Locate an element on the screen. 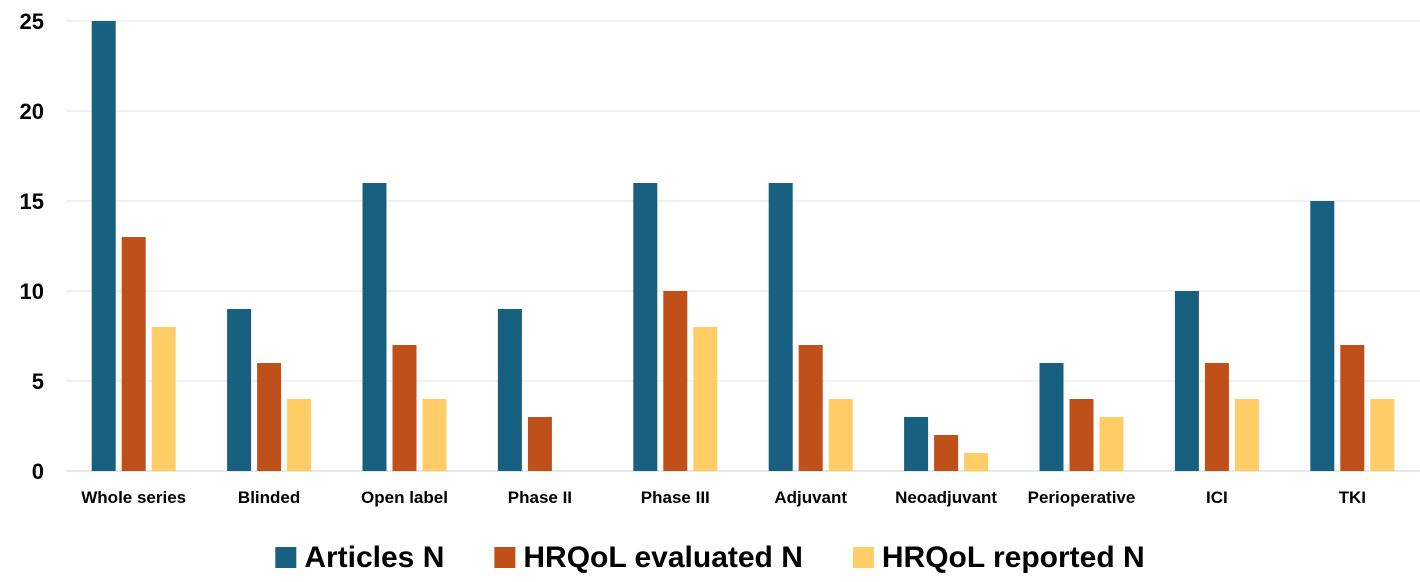 The width and height of the screenshot is (1420, 582). x-category-label: Open label is located at coordinates (404, 497).